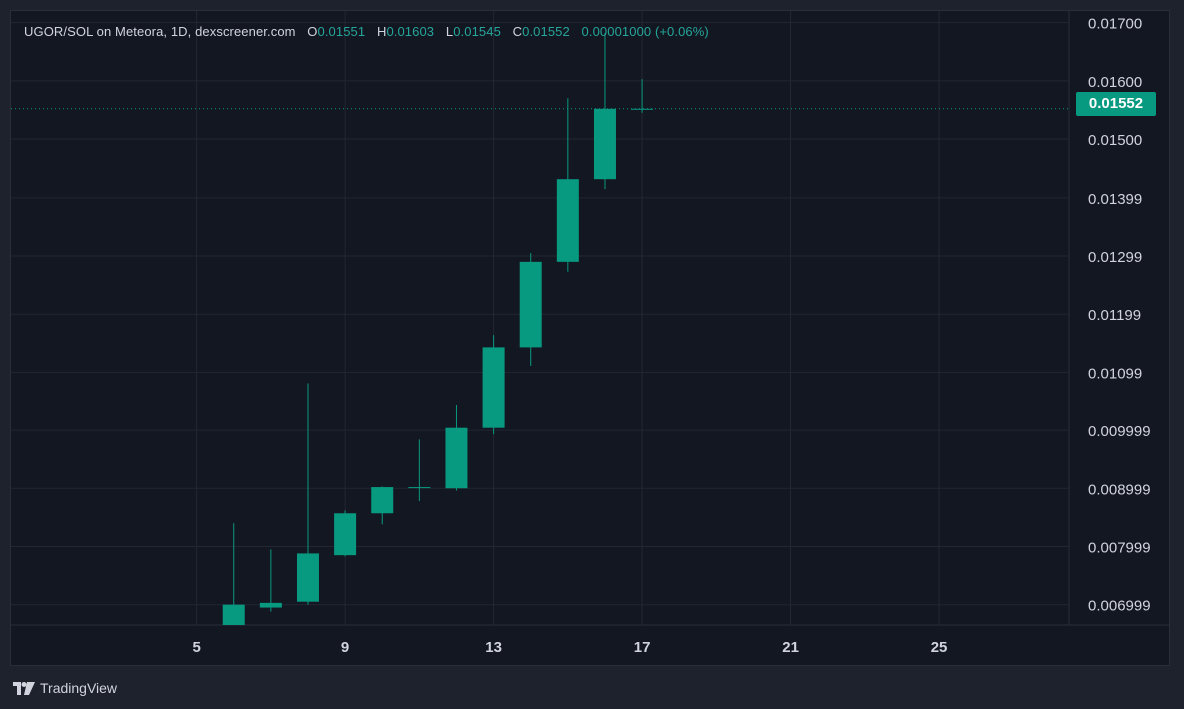 The width and height of the screenshot is (1184, 709). I want to click on x-tick-label: 9, so click(345, 647).